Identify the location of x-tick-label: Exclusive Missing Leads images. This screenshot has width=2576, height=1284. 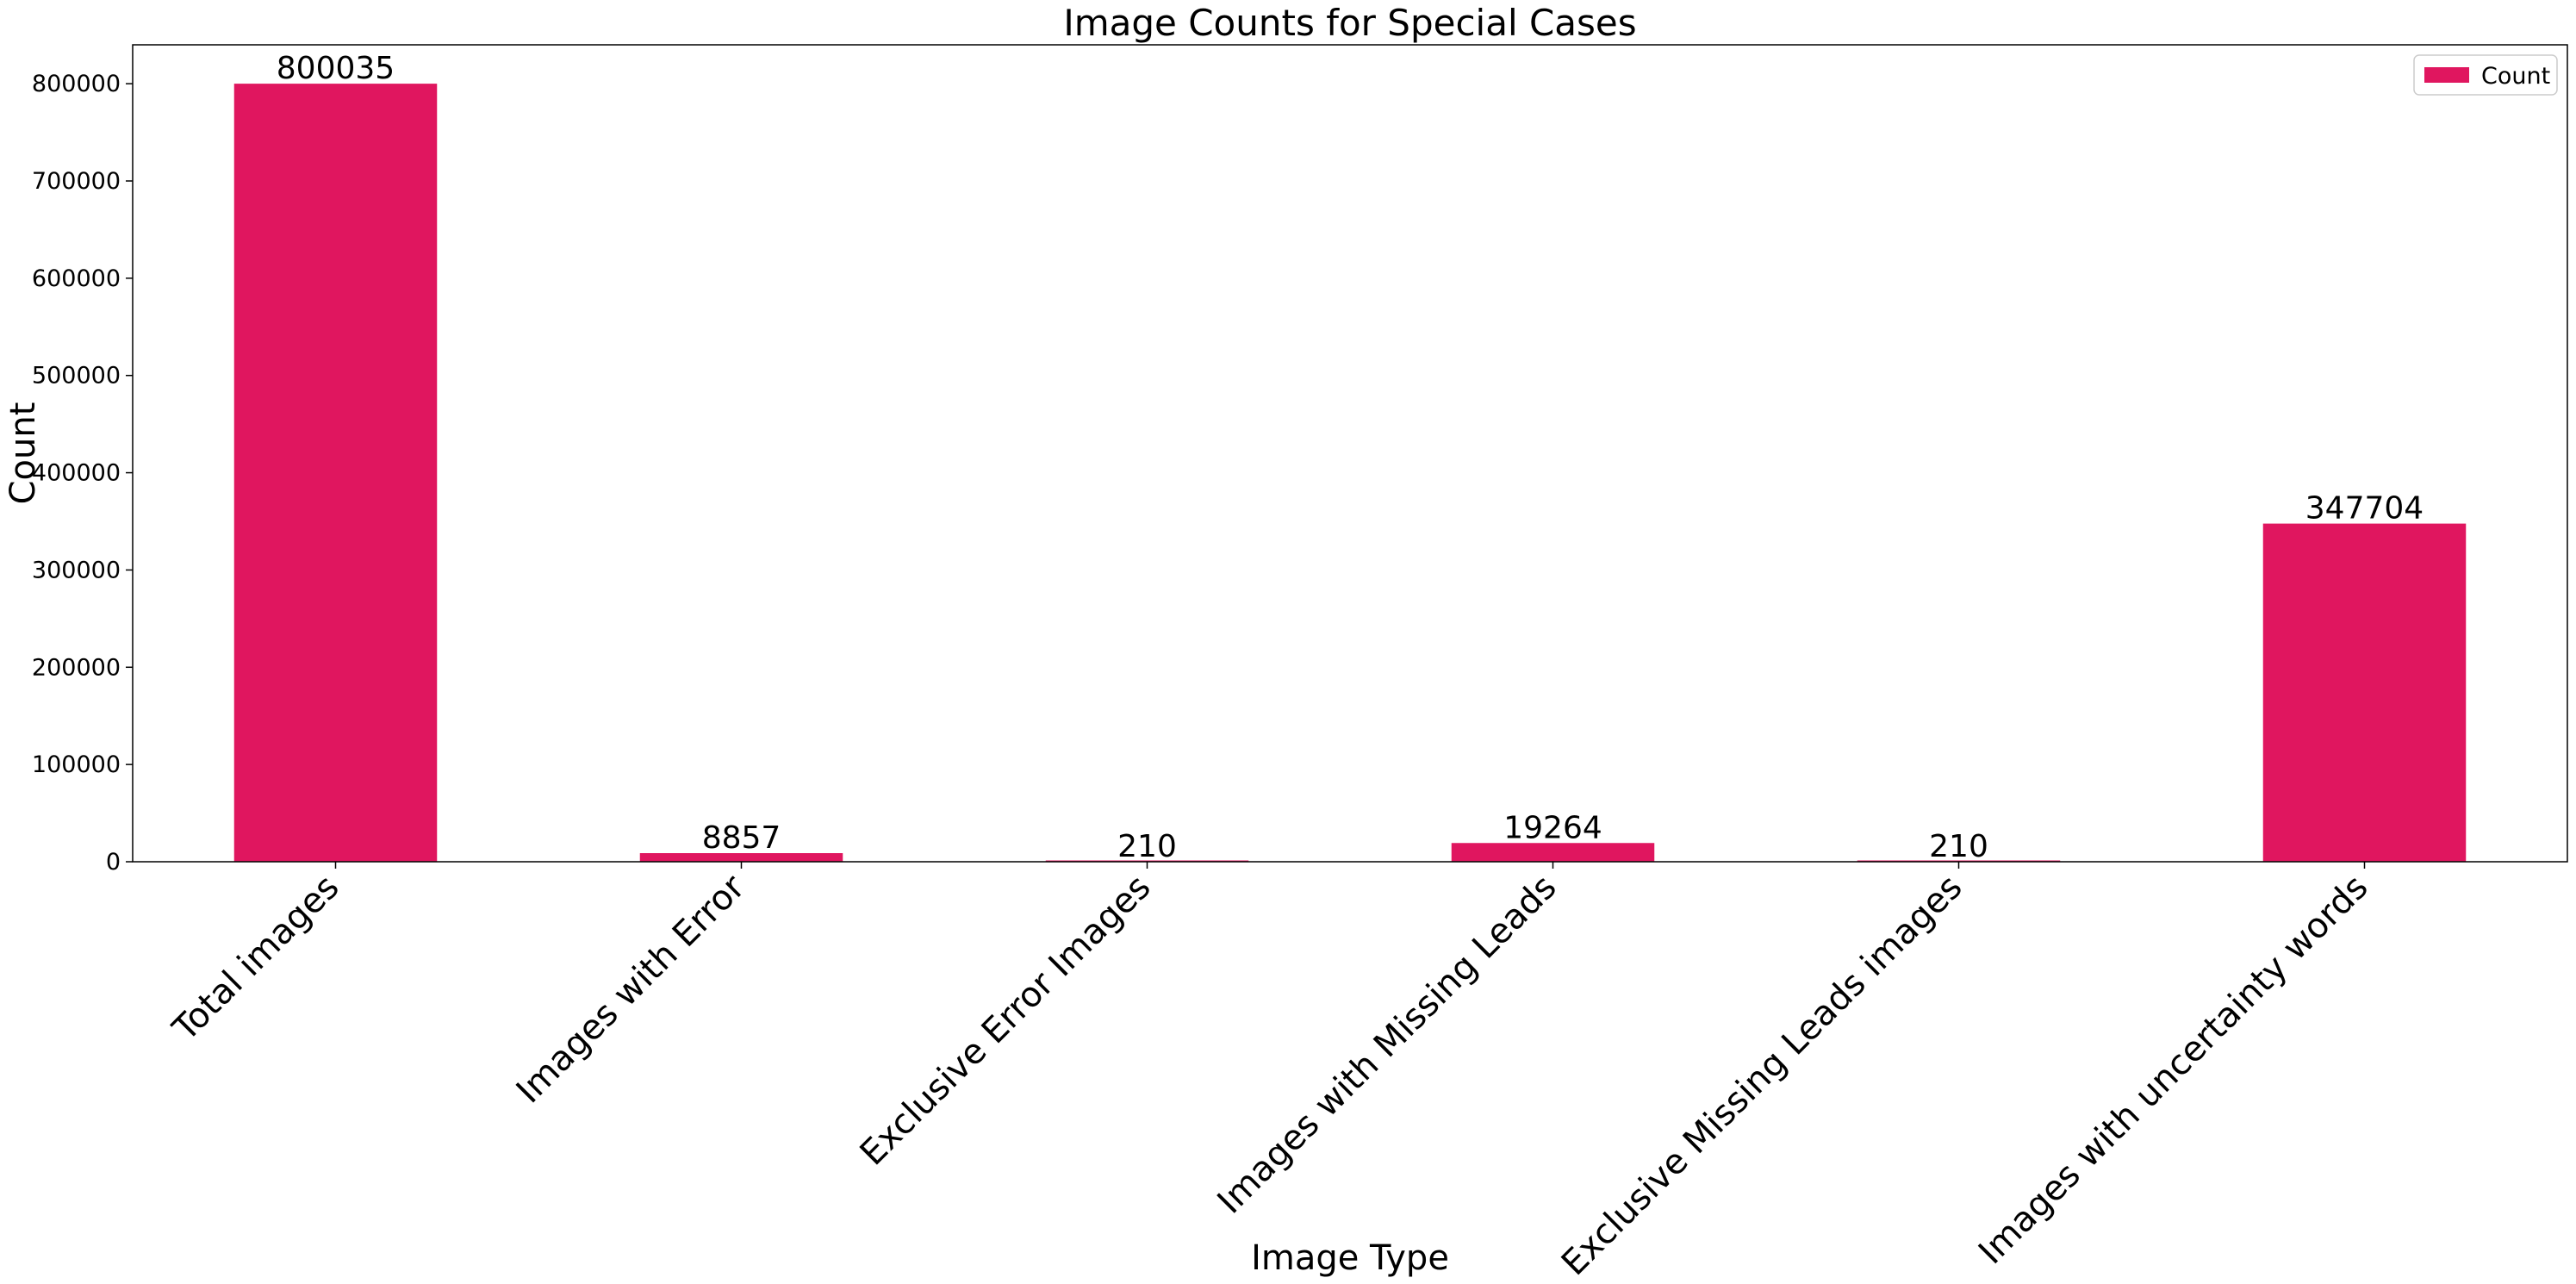
(1762, 1076).